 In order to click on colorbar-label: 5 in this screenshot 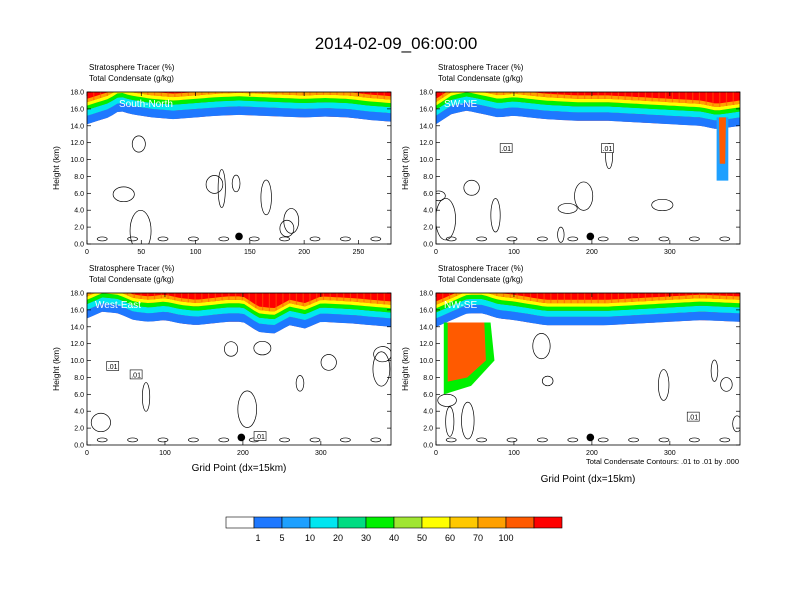, I will do `click(281, 538)`.